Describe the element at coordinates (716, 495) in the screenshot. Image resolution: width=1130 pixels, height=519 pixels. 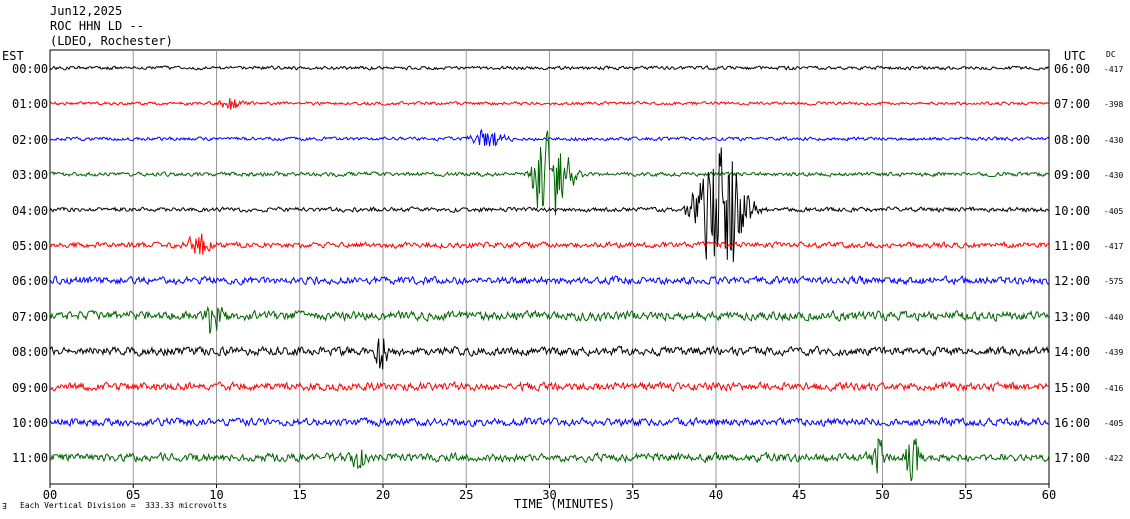
I see `x-tick-label: 40` at that location.